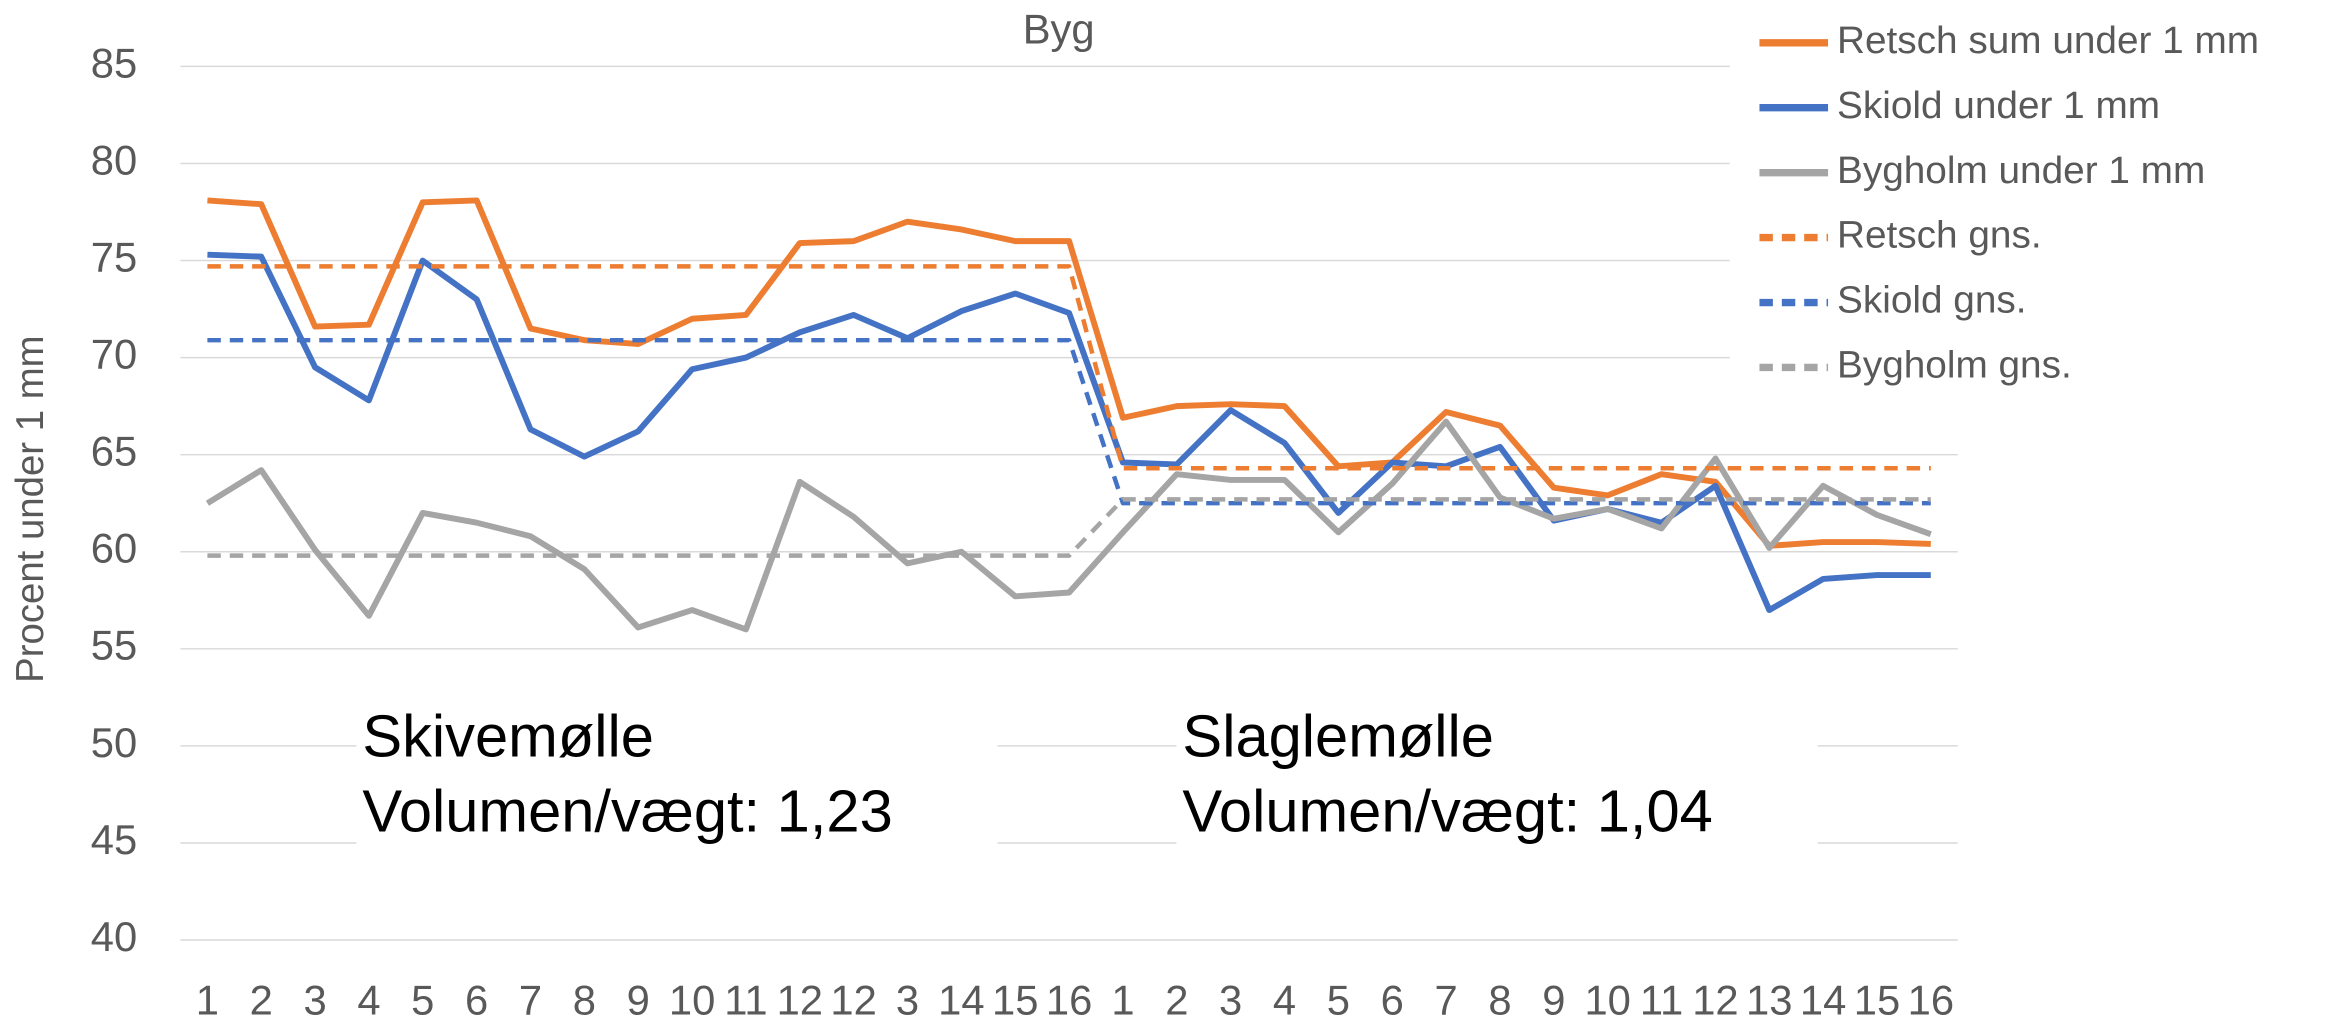  What do you see at coordinates (627, 811) in the screenshot?
I see `annotation: Volumen/vægt: 1,23` at bounding box center [627, 811].